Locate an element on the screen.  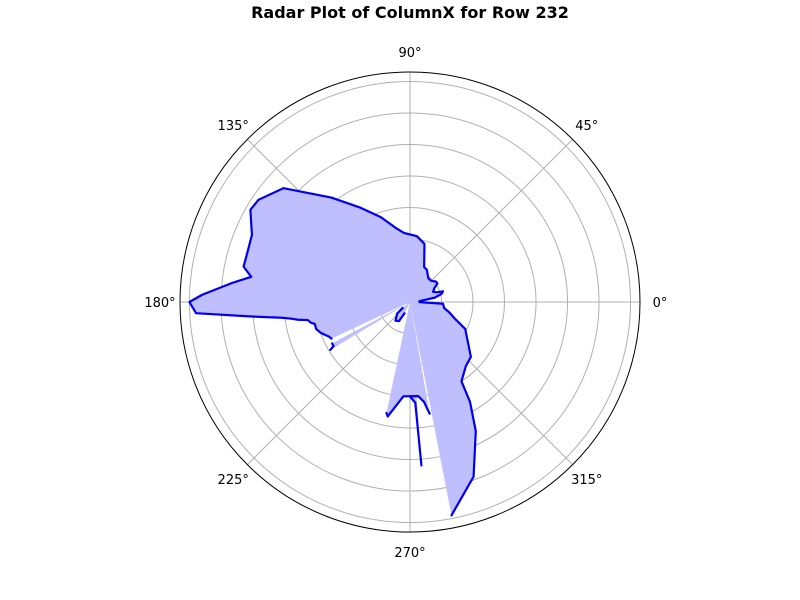
angle-tick-label-45: 45° is located at coordinates (586, 126).